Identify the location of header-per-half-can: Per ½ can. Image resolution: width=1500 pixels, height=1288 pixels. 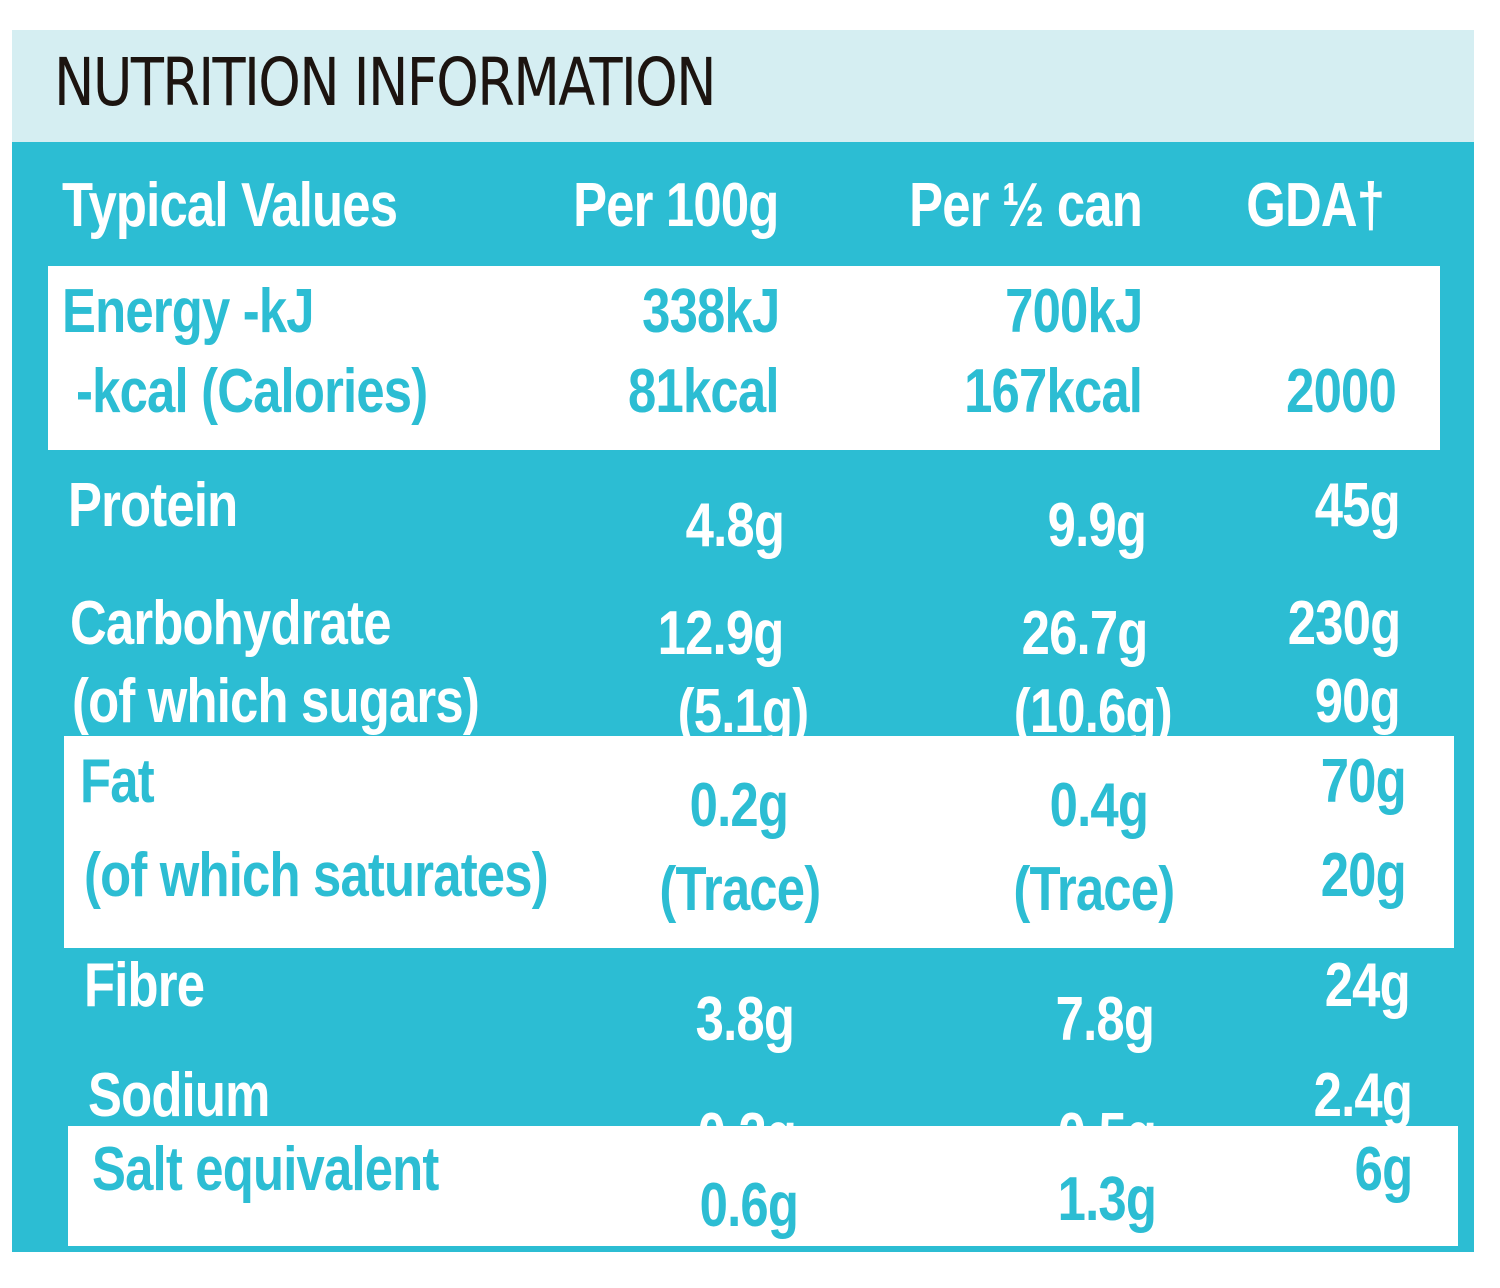
(1026, 205).